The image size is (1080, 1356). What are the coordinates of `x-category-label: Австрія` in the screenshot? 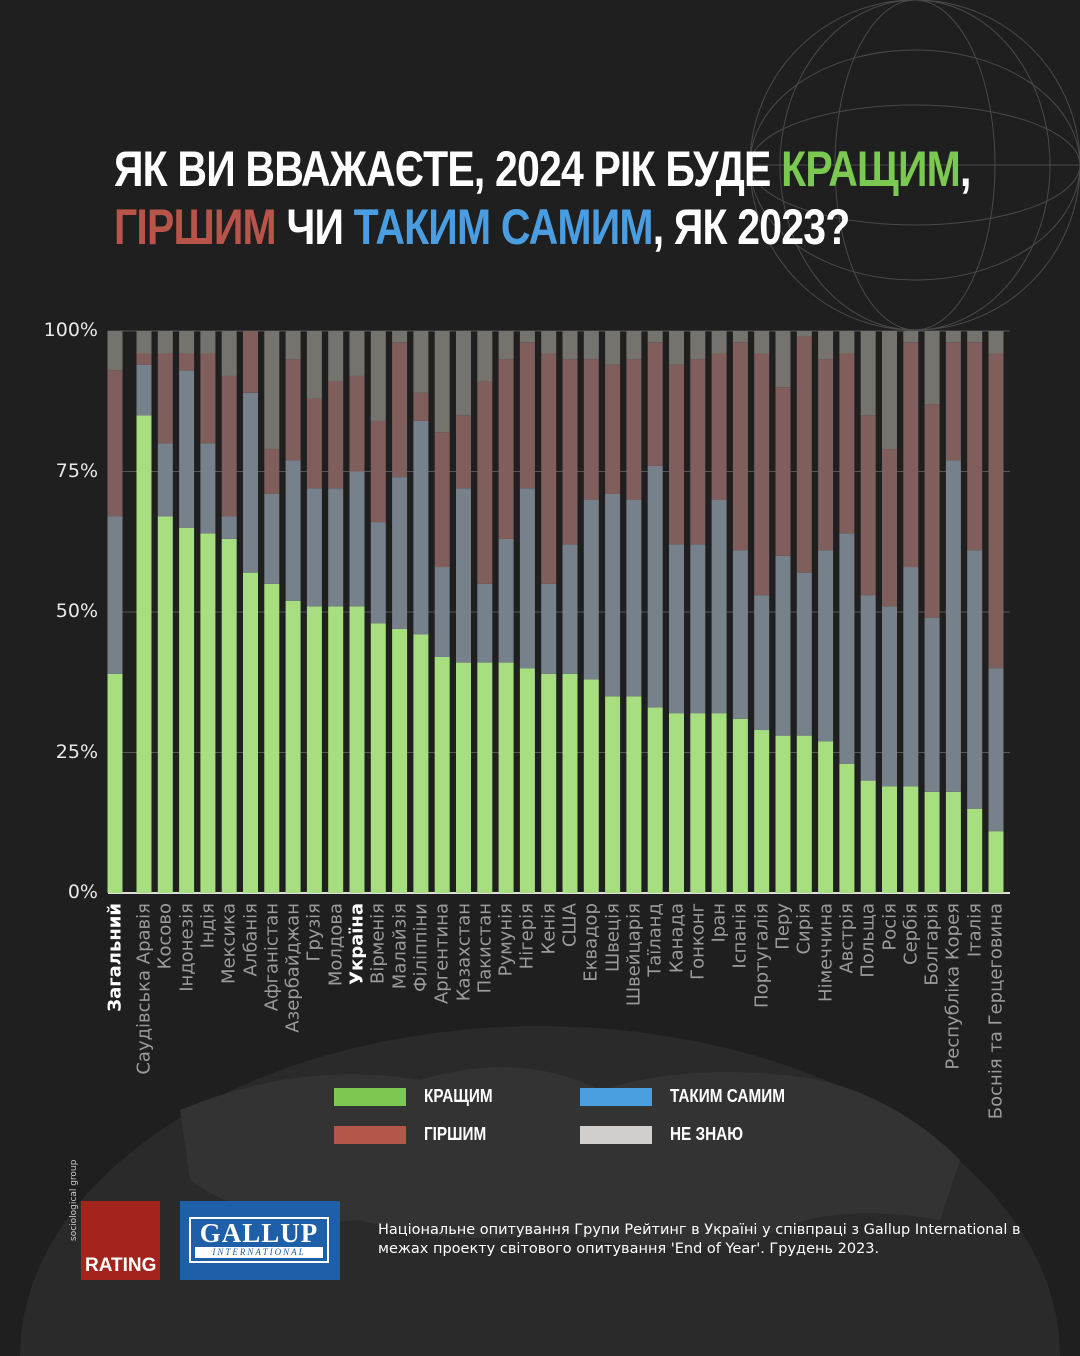 It's located at (847, 938).